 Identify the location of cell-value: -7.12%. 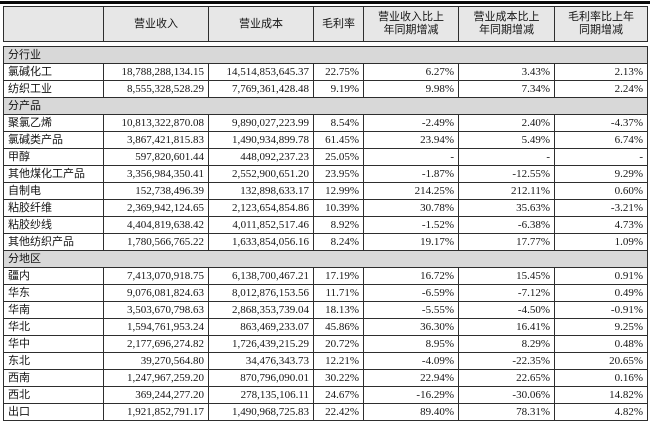
(506, 293).